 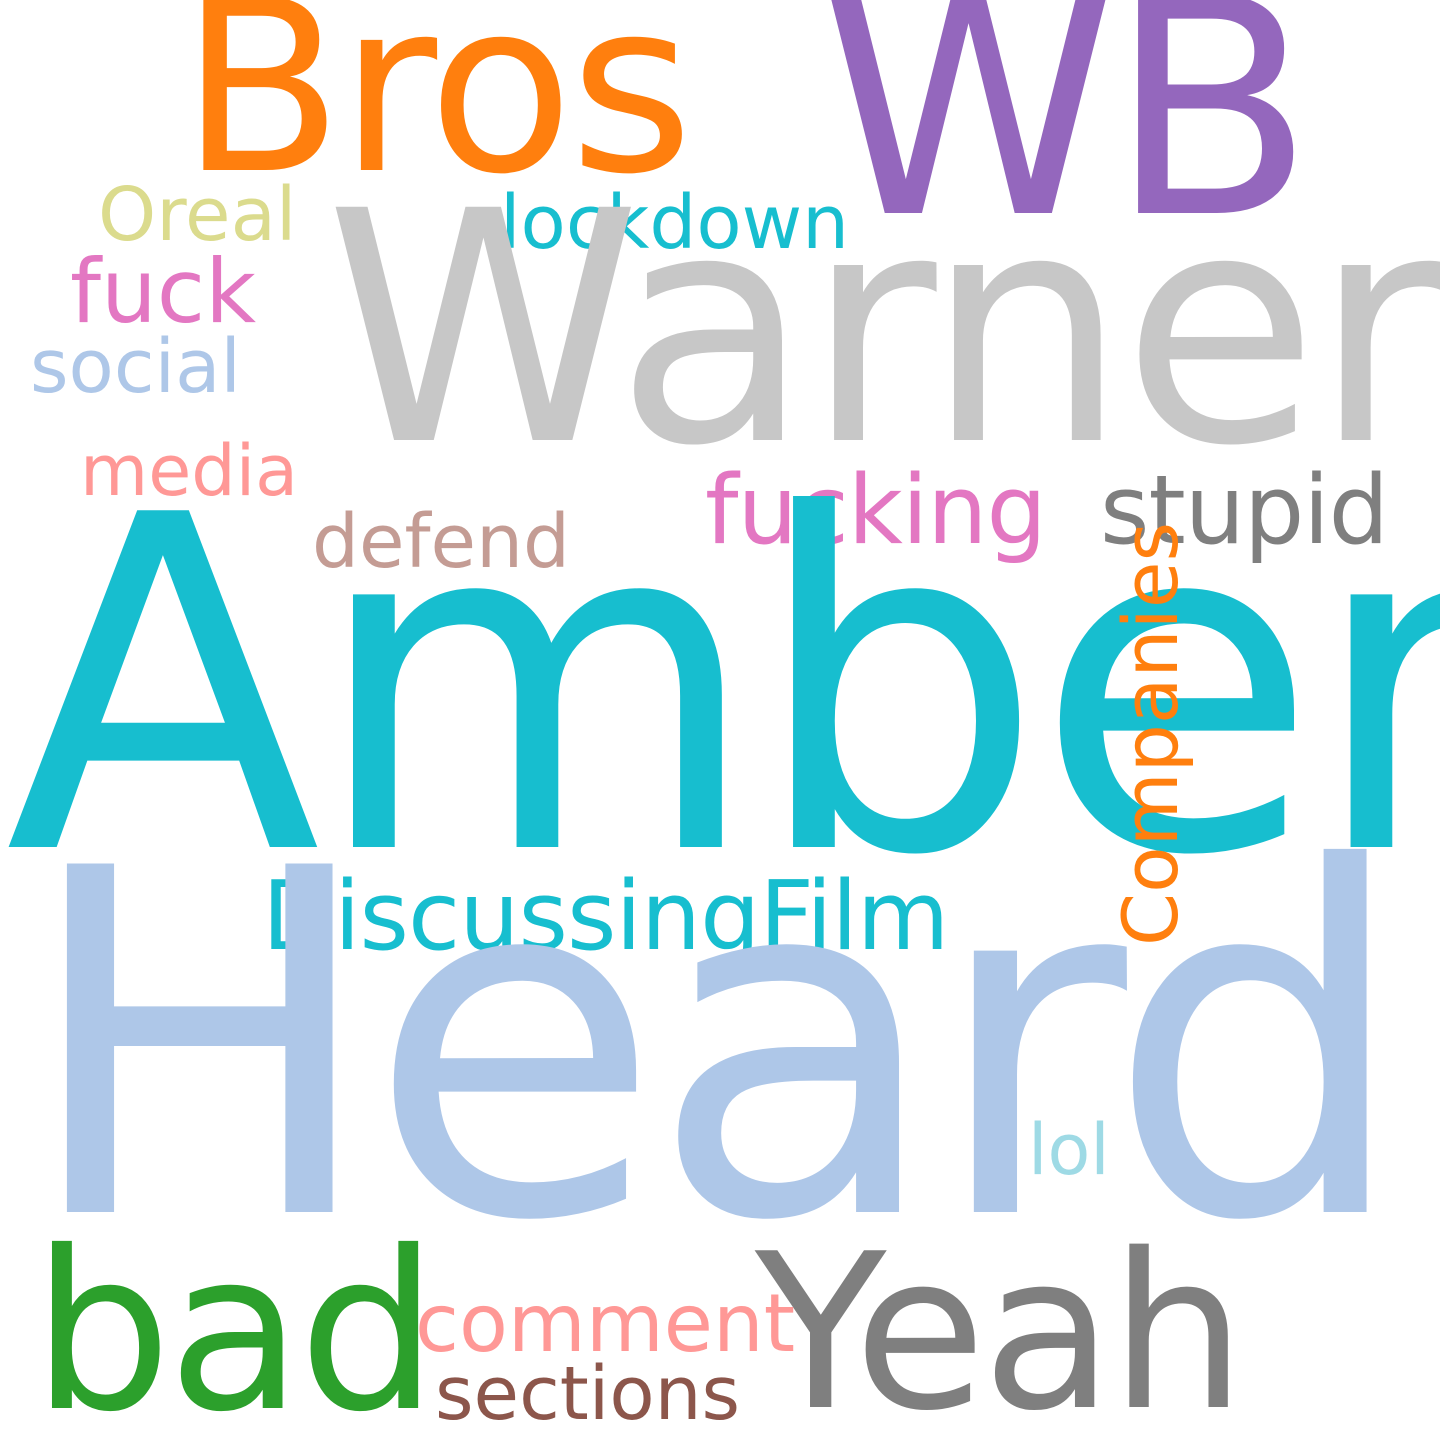 I want to click on word-bros: Bros, so click(x=437, y=113).